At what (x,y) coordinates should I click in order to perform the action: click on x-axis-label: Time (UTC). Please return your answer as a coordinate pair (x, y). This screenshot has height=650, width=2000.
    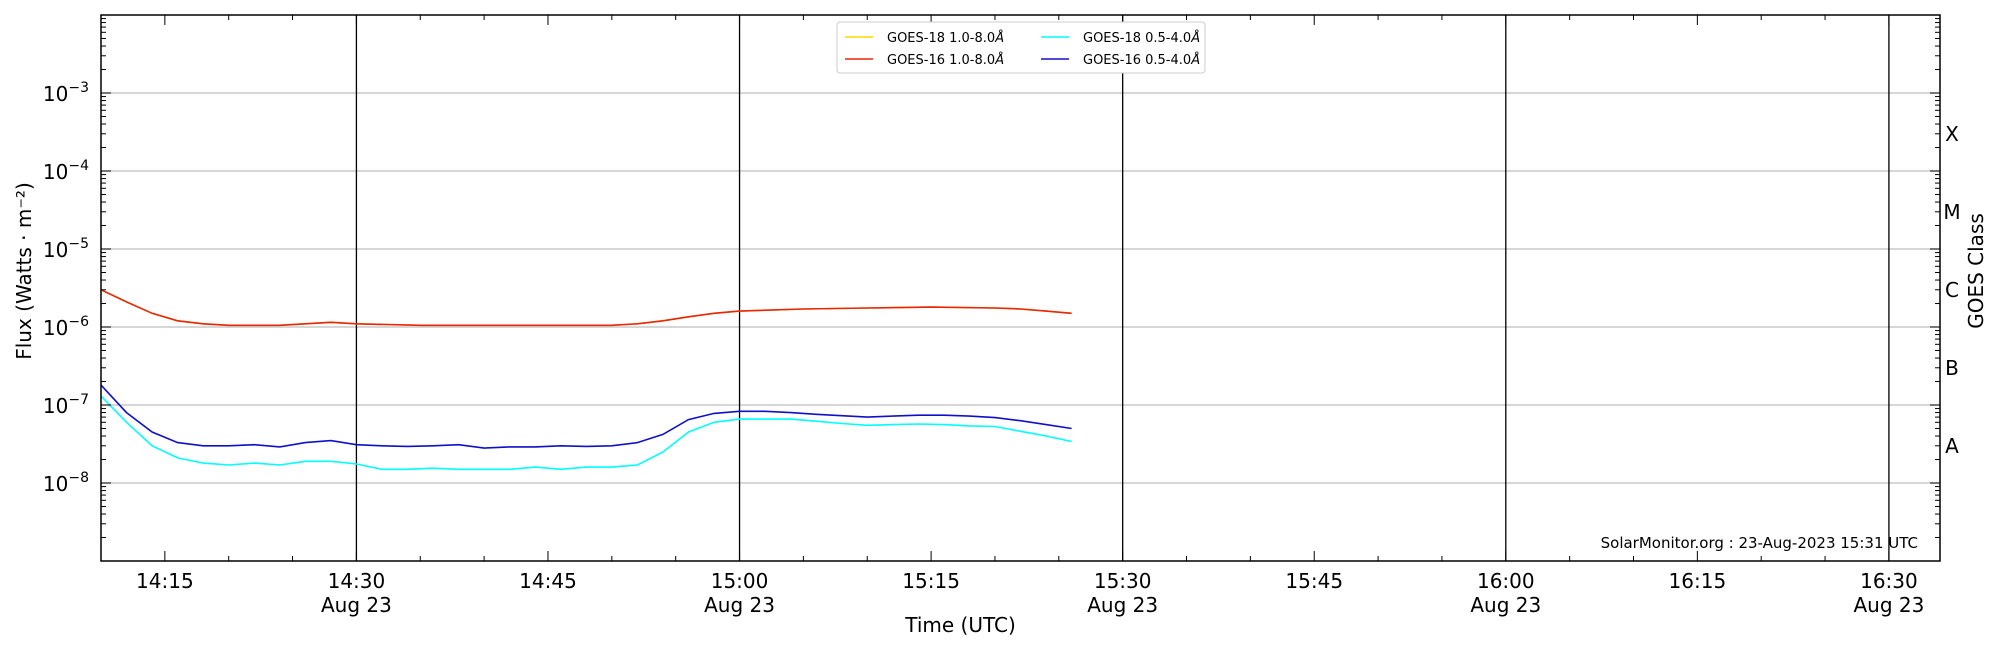
    Looking at the image, I should click on (960, 625).